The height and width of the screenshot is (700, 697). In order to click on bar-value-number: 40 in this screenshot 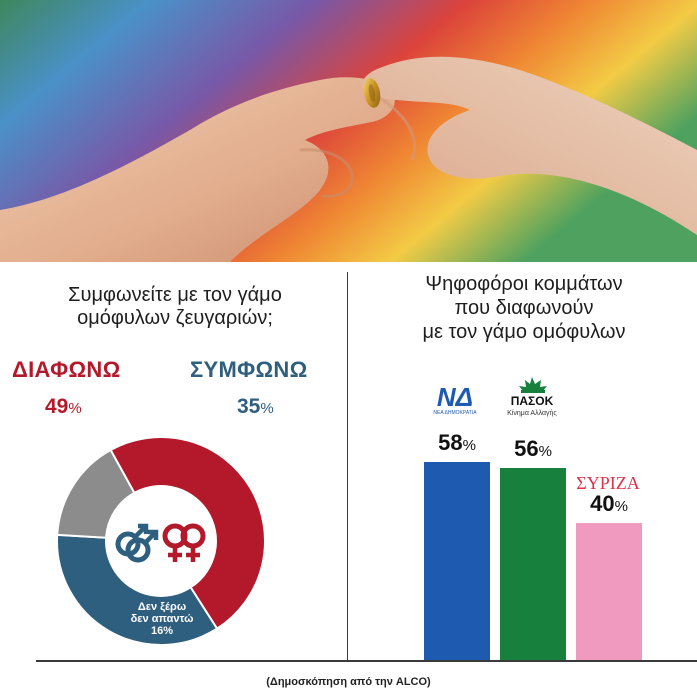, I will do `click(602, 504)`.